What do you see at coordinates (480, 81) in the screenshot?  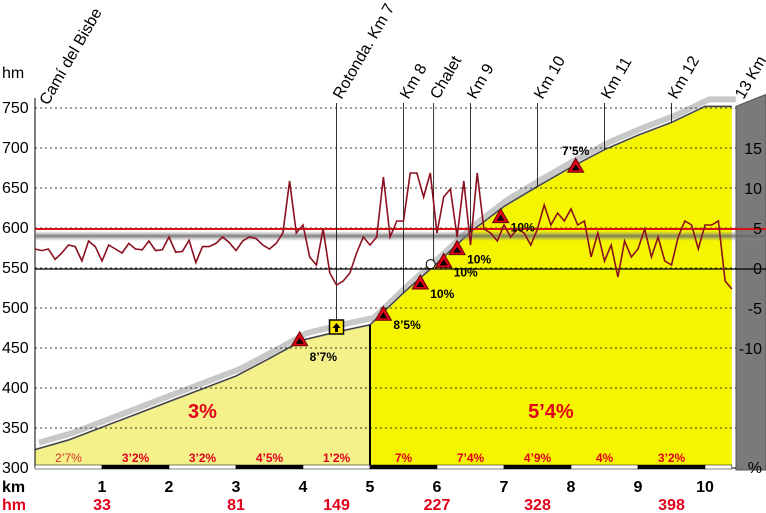 I see `waypoint-label: Km 9` at bounding box center [480, 81].